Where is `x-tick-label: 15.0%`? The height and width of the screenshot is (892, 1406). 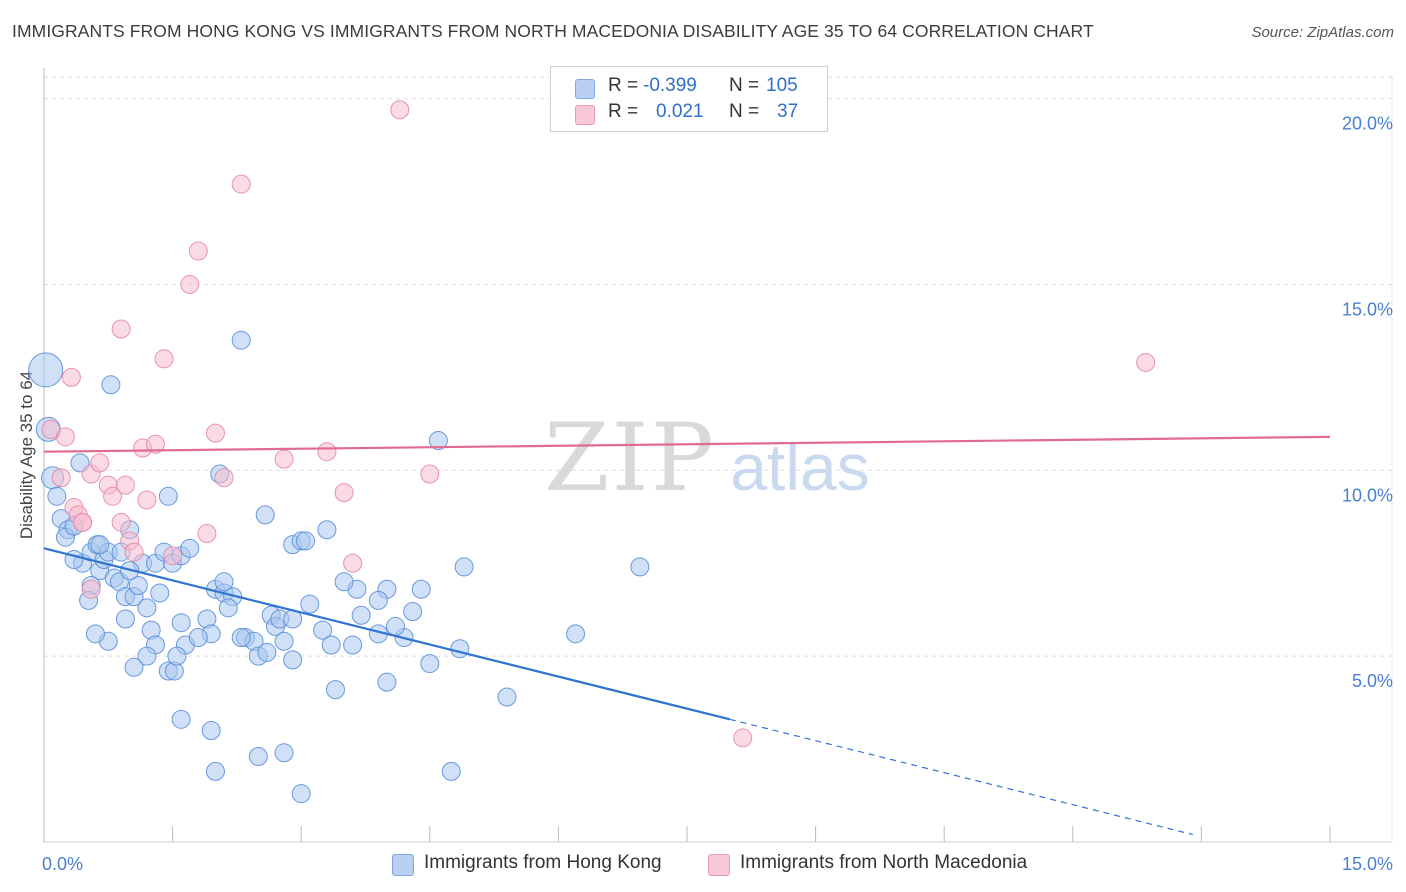
x-tick-label: 15.0% is located at coordinates (1367, 864).